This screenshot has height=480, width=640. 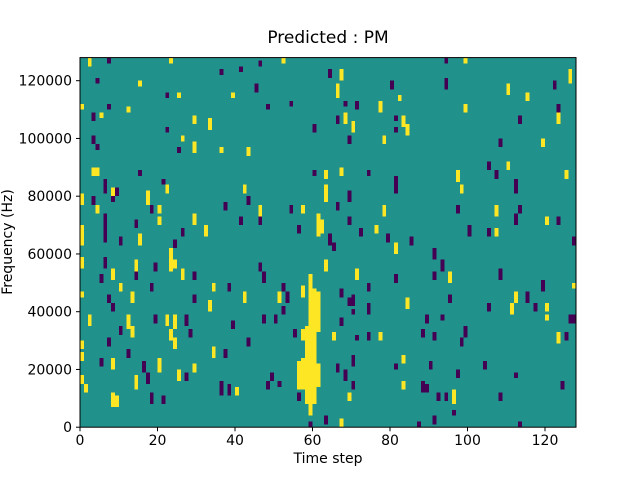 What do you see at coordinates (390, 441) in the screenshot?
I see `x-tick-label: 80` at bounding box center [390, 441].